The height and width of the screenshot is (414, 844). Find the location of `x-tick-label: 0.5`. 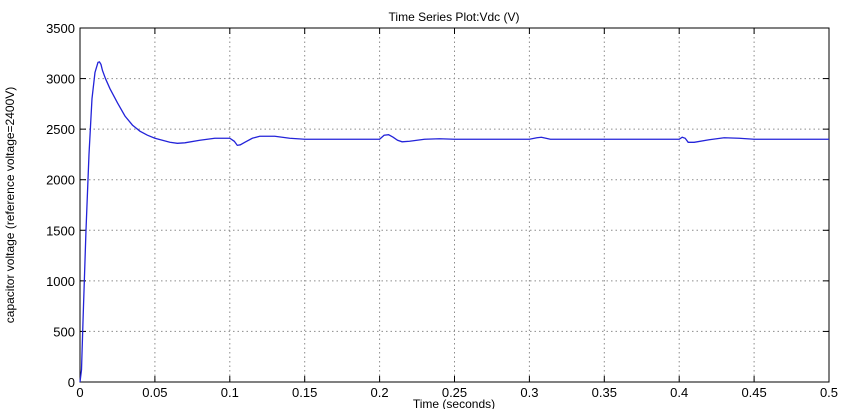

x-tick-label: 0.5 is located at coordinates (829, 392).